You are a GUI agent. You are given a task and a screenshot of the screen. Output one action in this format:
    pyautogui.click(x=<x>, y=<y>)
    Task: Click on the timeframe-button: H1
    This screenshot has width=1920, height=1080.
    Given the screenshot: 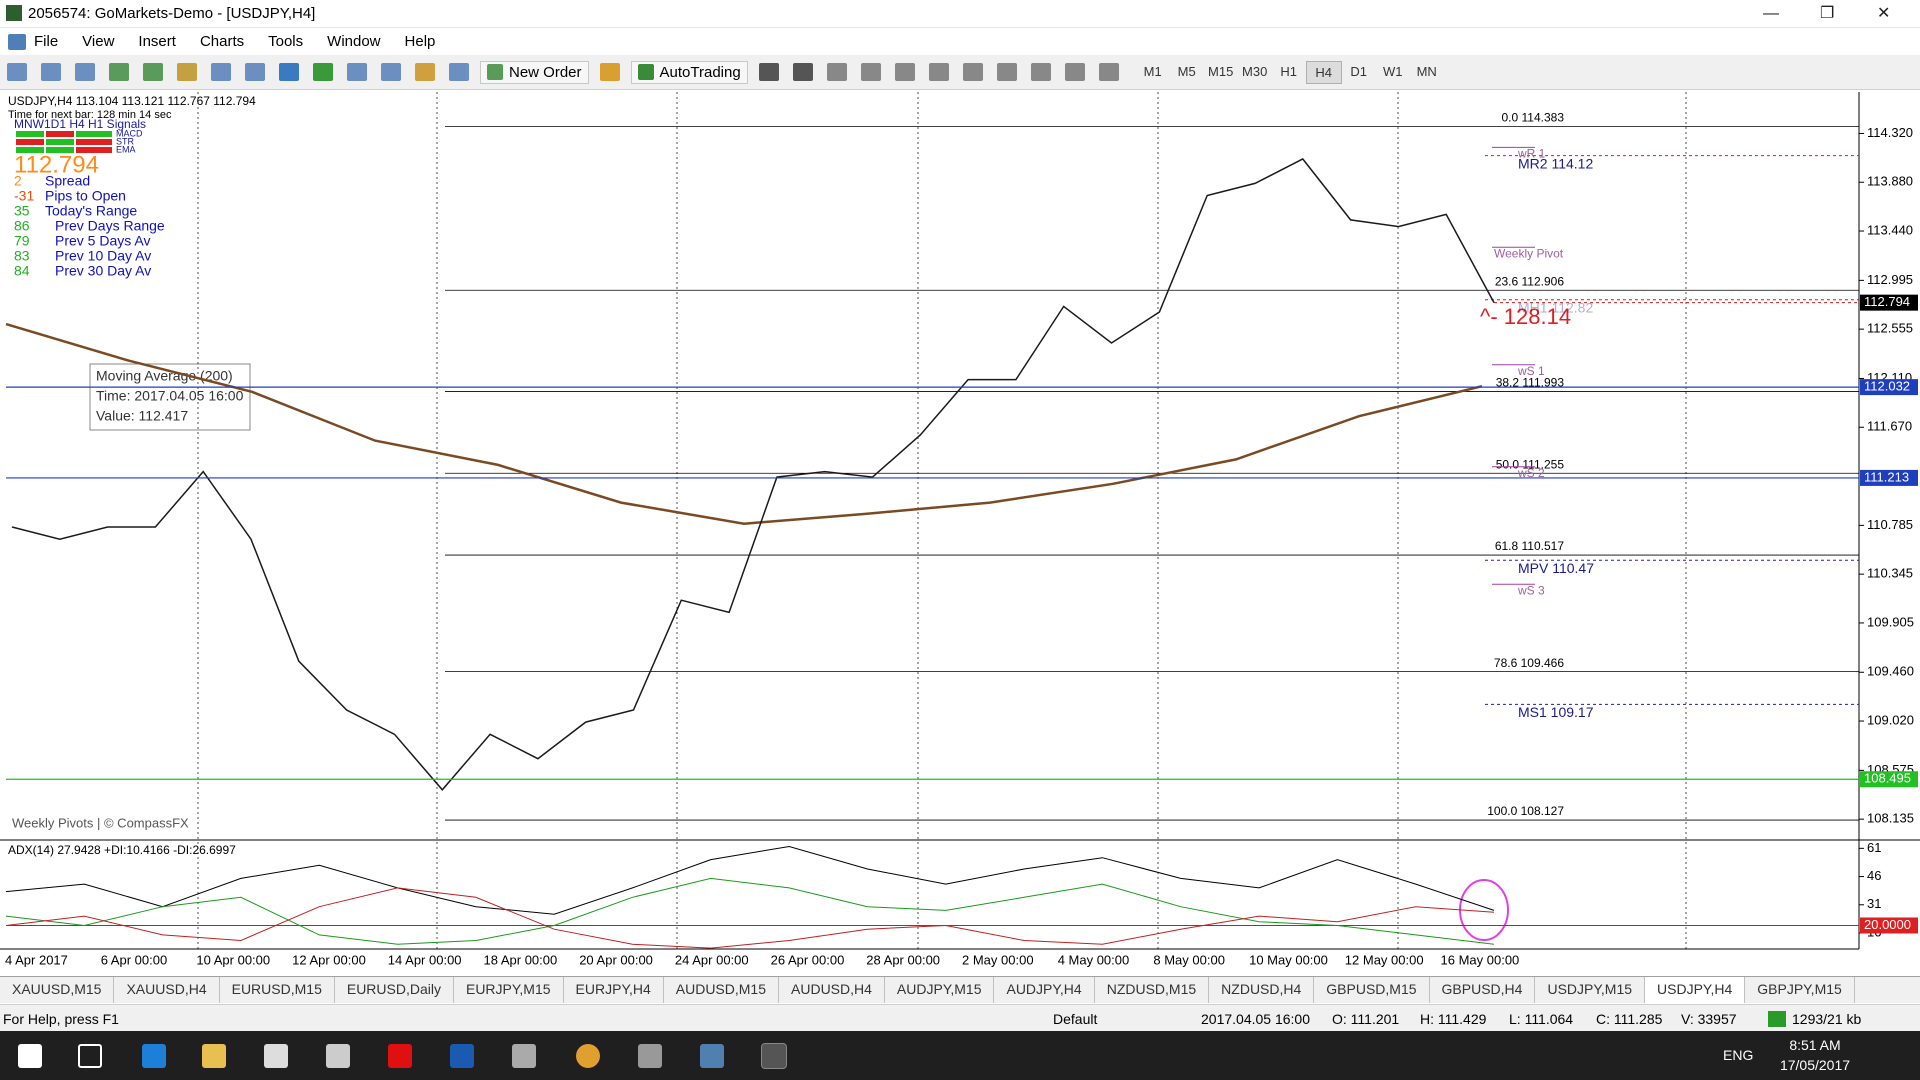 What is the action you would take?
    pyautogui.click(x=1289, y=71)
    